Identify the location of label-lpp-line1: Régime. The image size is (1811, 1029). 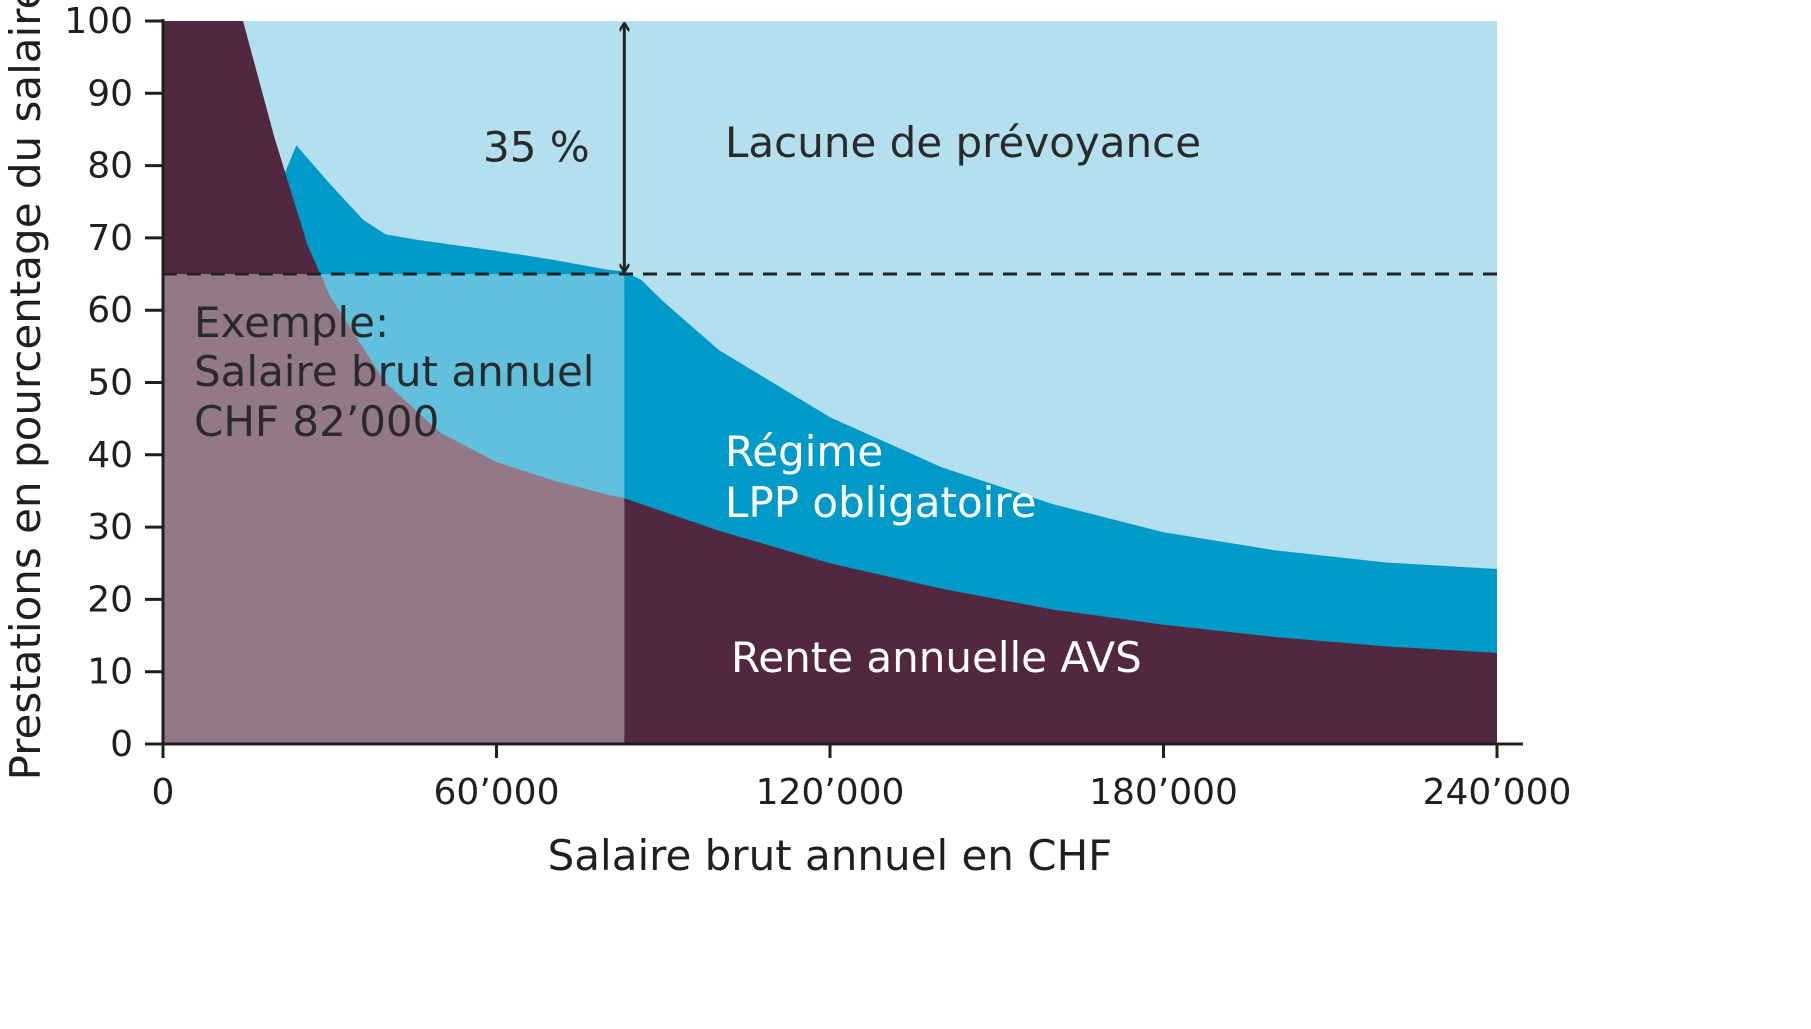
(804, 451).